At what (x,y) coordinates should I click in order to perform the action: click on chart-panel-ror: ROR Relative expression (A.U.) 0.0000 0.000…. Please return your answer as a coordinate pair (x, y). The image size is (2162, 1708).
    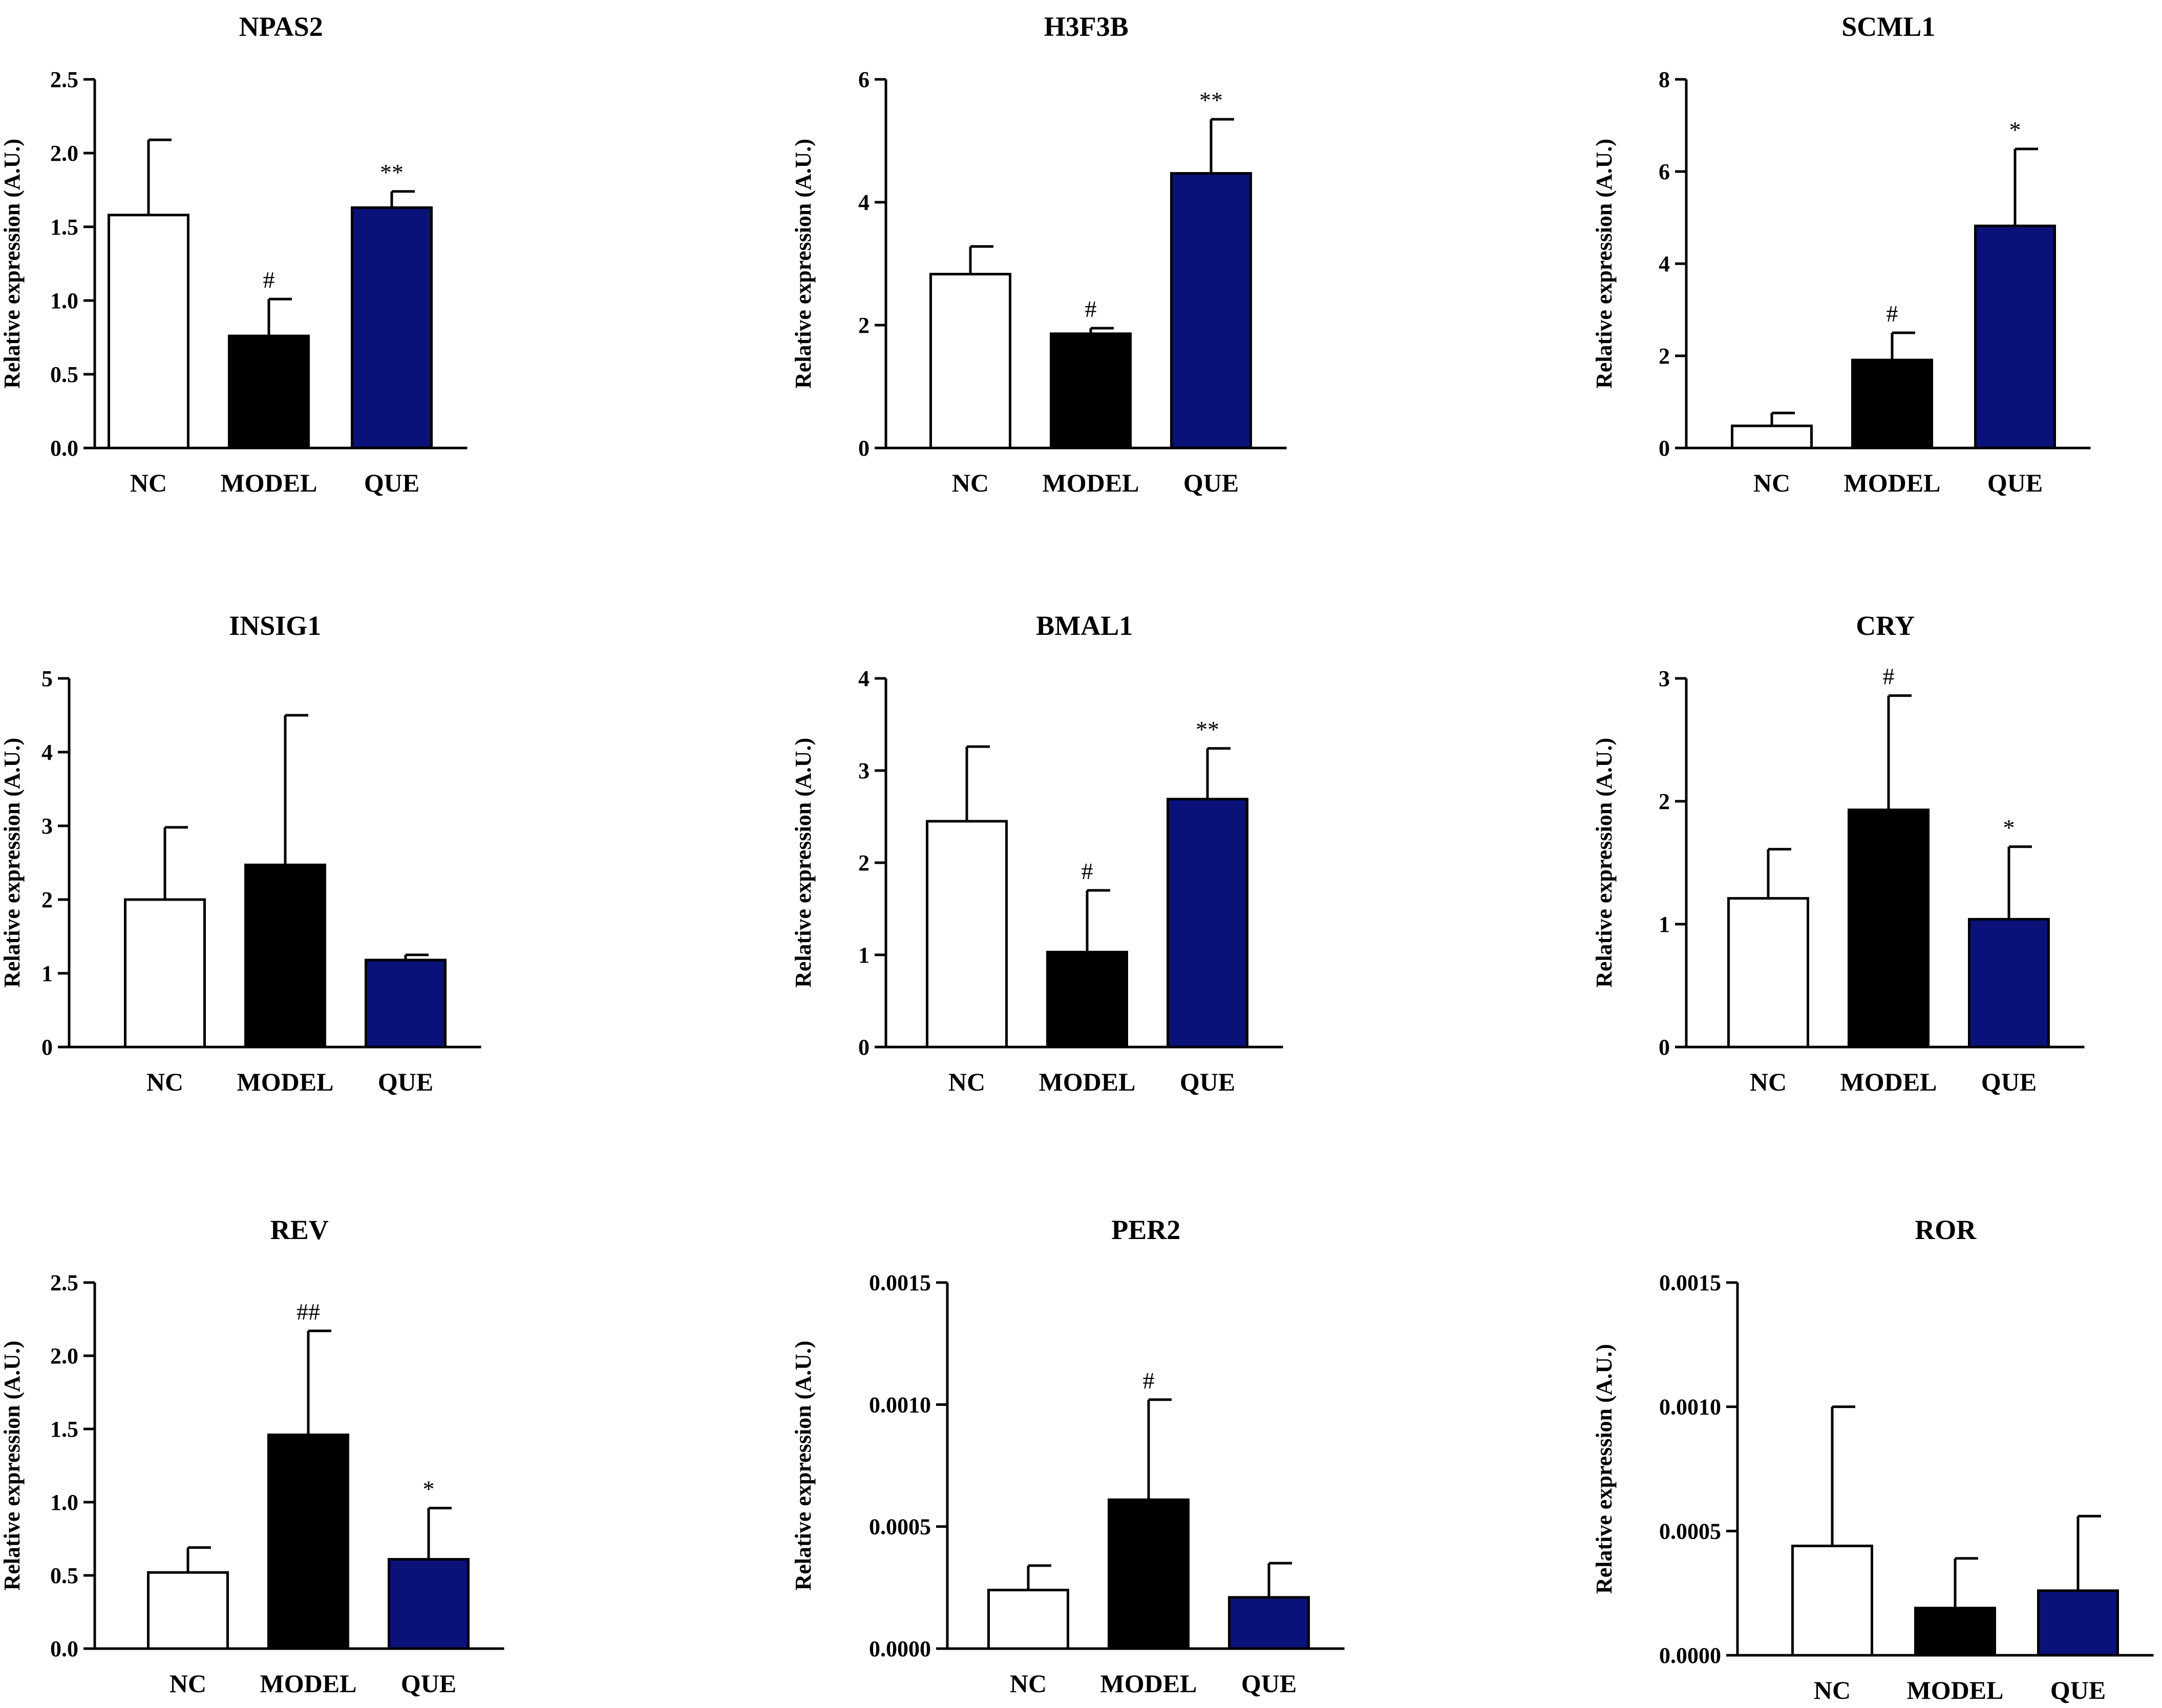
    Looking at the image, I should click on (1873, 1459).